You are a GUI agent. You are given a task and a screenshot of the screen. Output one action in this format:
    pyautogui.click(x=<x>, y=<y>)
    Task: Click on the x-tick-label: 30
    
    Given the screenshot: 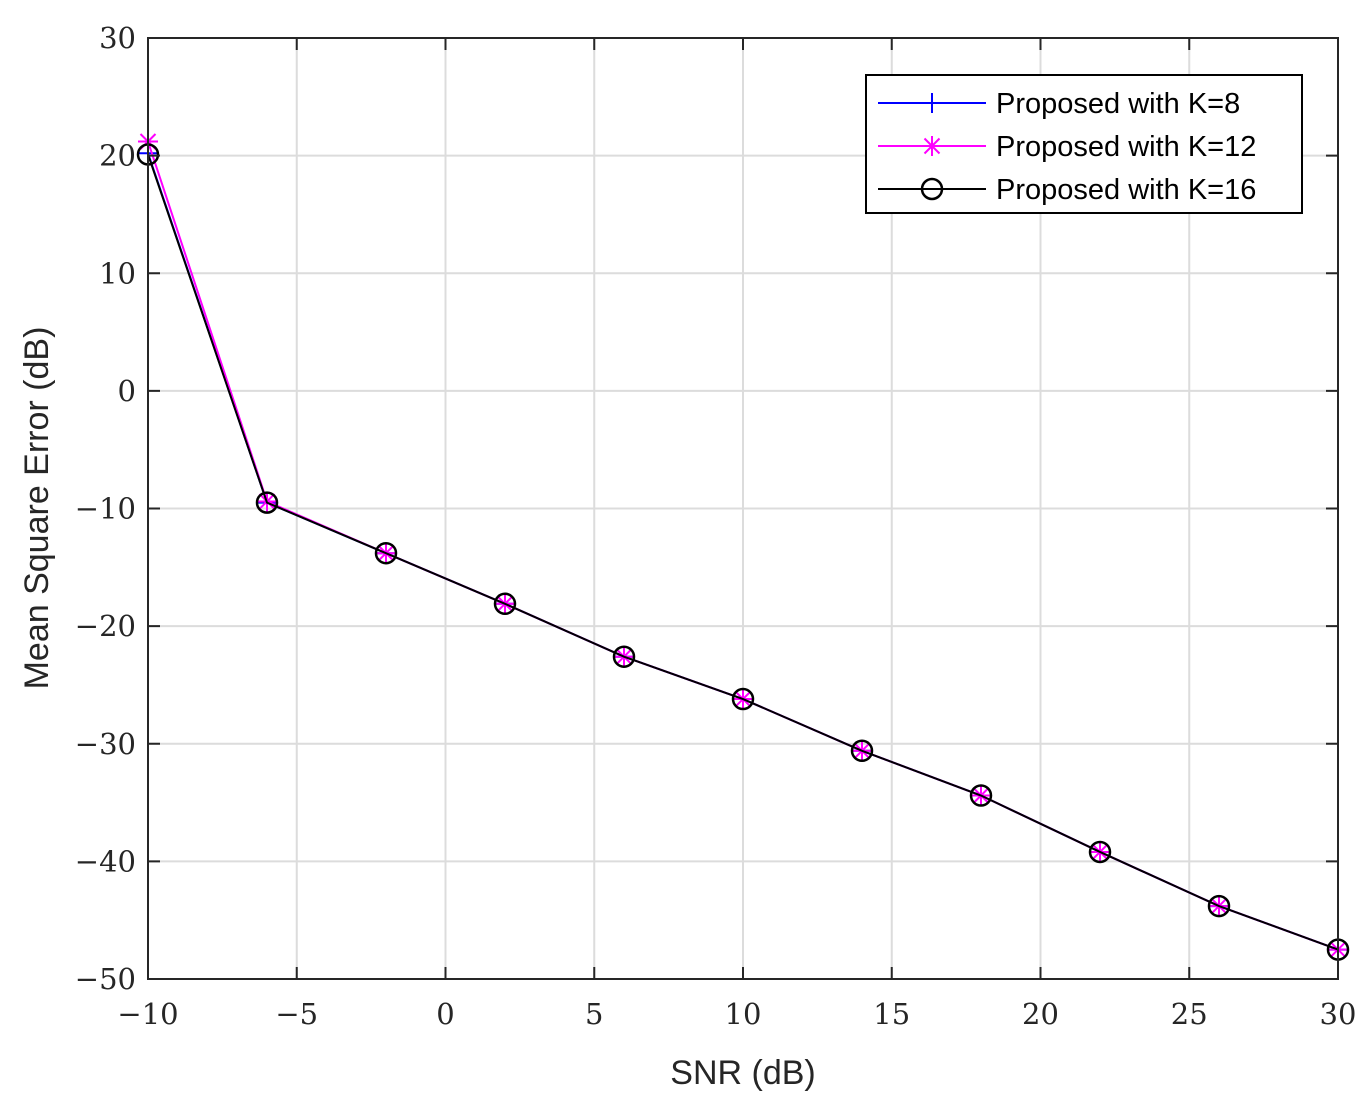 What is the action you would take?
    pyautogui.click(x=1338, y=1014)
    